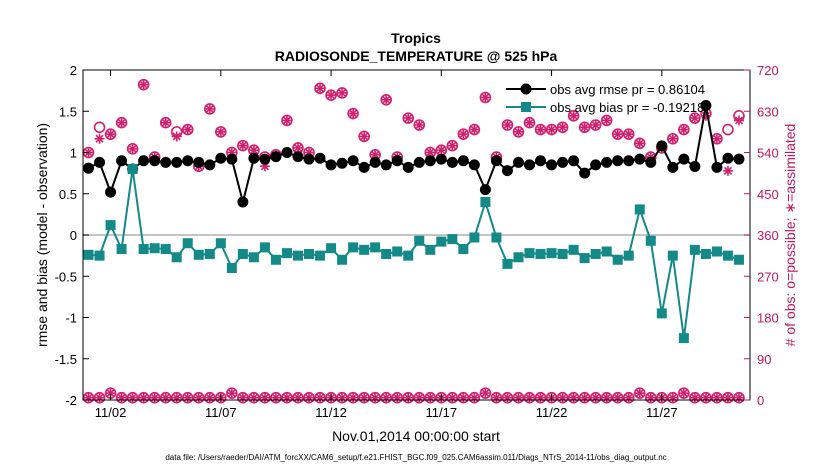 The height and width of the screenshot is (470, 830). What do you see at coordinates (764, 359) in the screenshot?
I see `y-tick-label-right: 90` at bounding box center [764, 359].